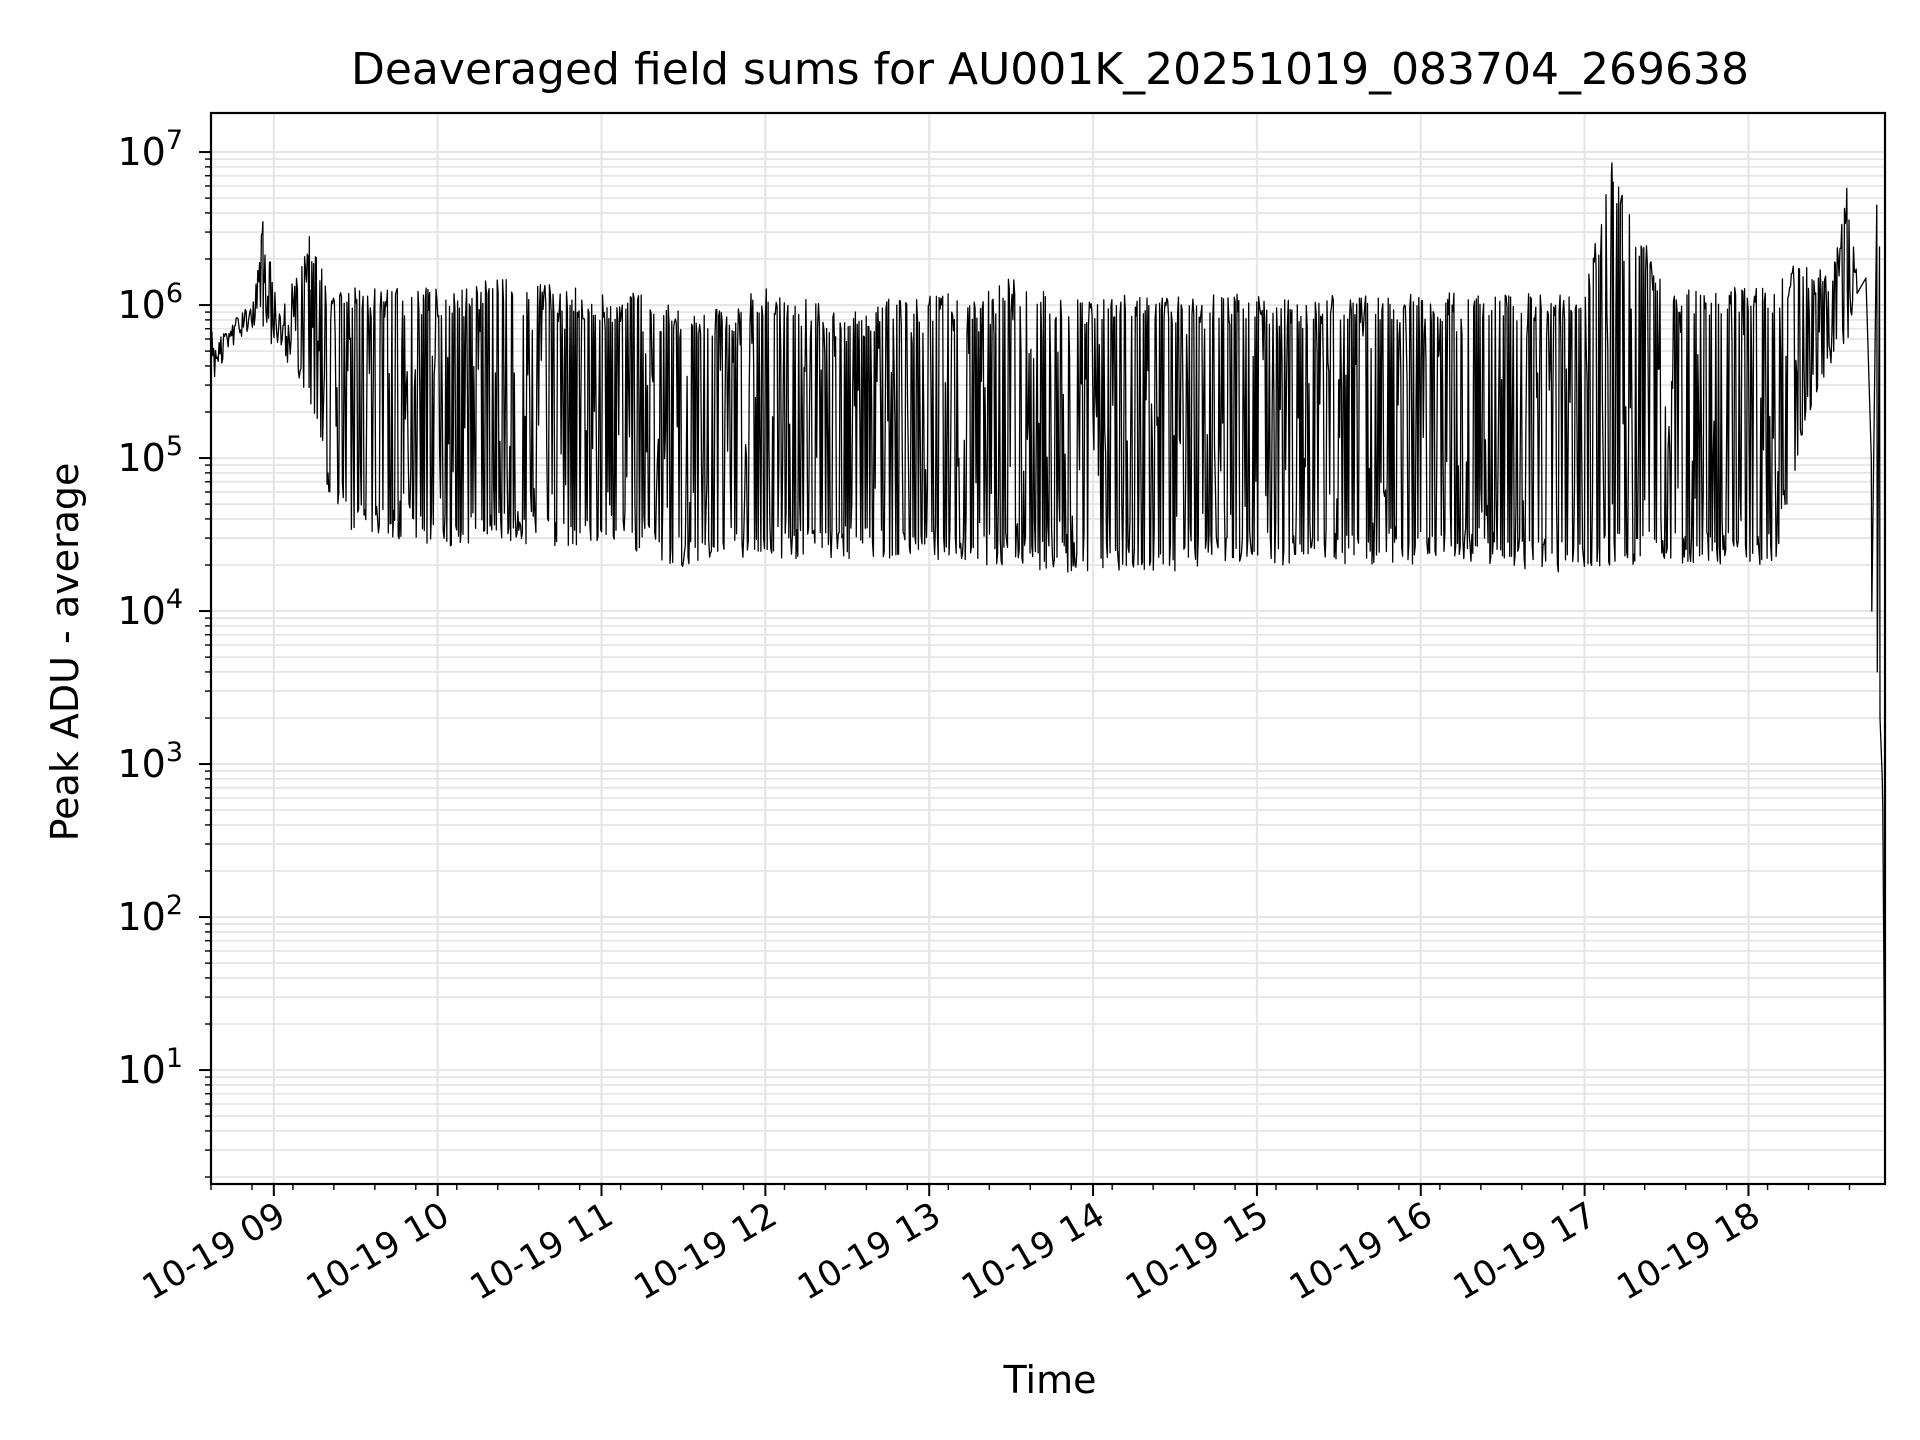 The width and height of the screenshot is (1920, 1440). What do you see at coordinates (150, 608) in the screenshot?
I see `y-tick-label: 104` at bounding box center [150, 608].